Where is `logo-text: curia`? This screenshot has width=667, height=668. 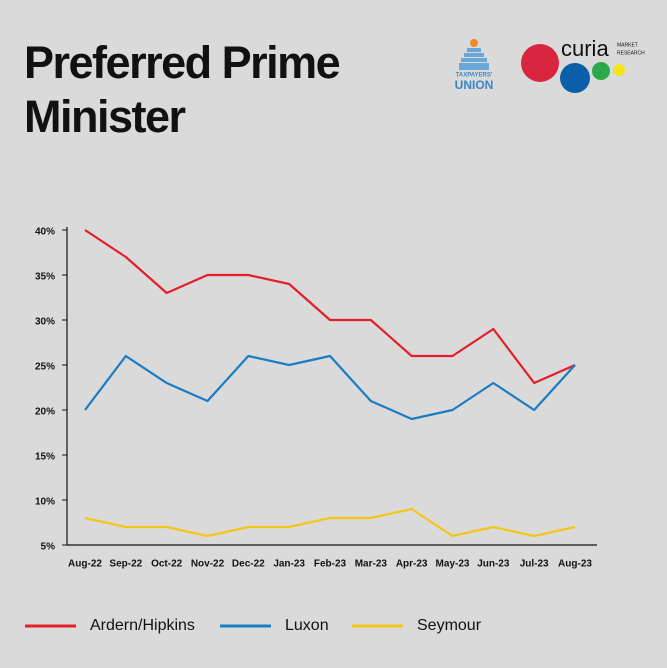 logo-text: curia is located at coordinates (585, 48).